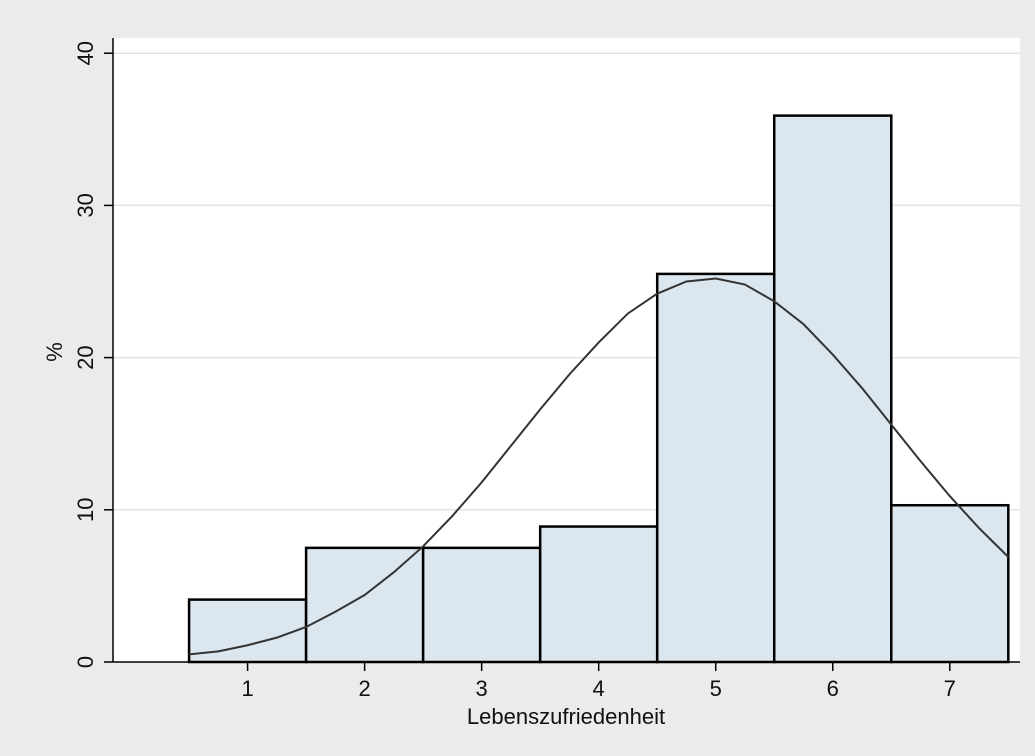 This screenshot has width=1035, height=756. What do you see at coordinates (247, 688) in the screenshot?
I see `x-tick-label: 1` at bounding box center [247, 688].